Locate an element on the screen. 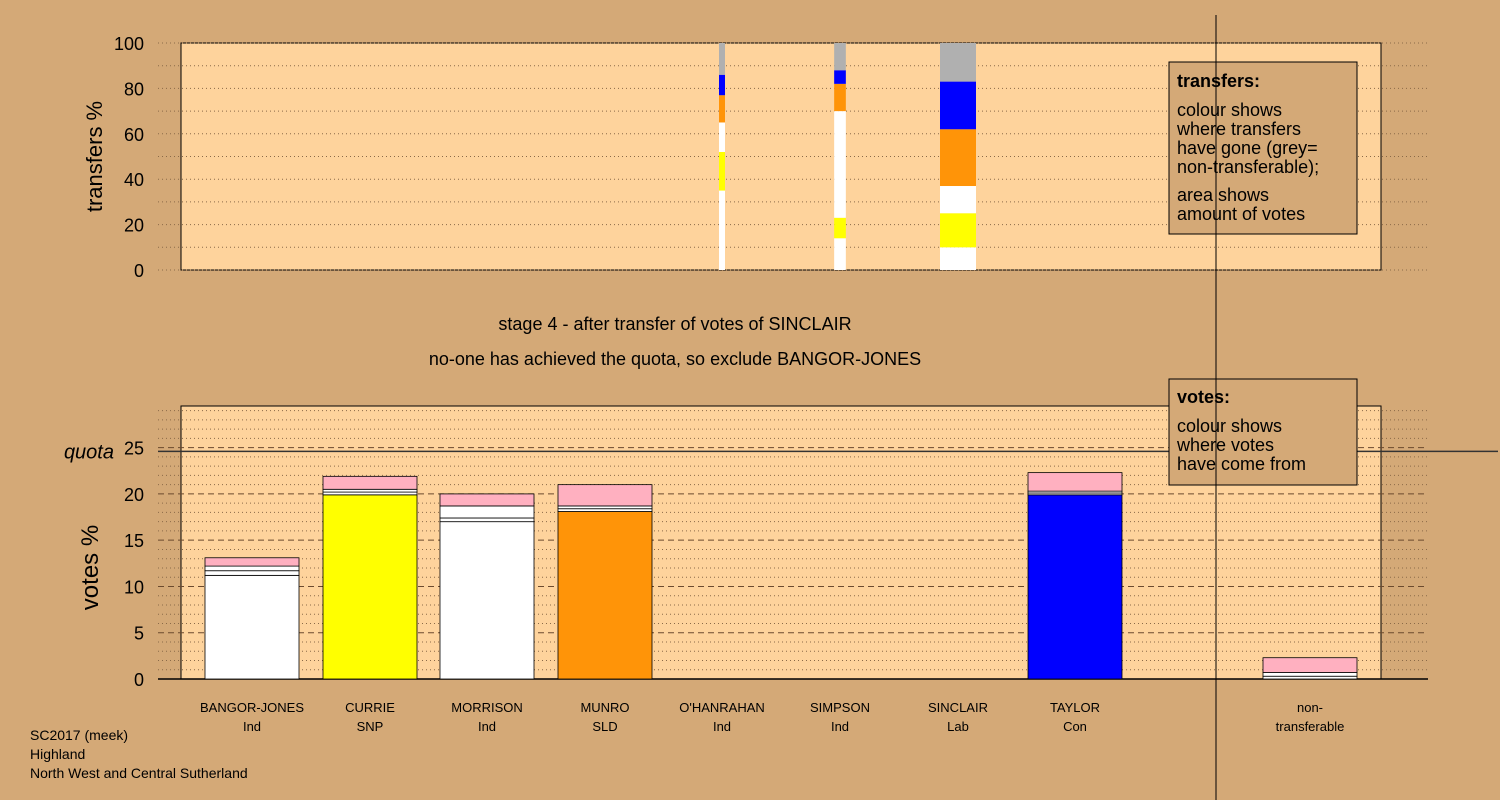 The image size is (1500, 800). candidate-name-label: MORRISON is located at coordinates (487, 707).